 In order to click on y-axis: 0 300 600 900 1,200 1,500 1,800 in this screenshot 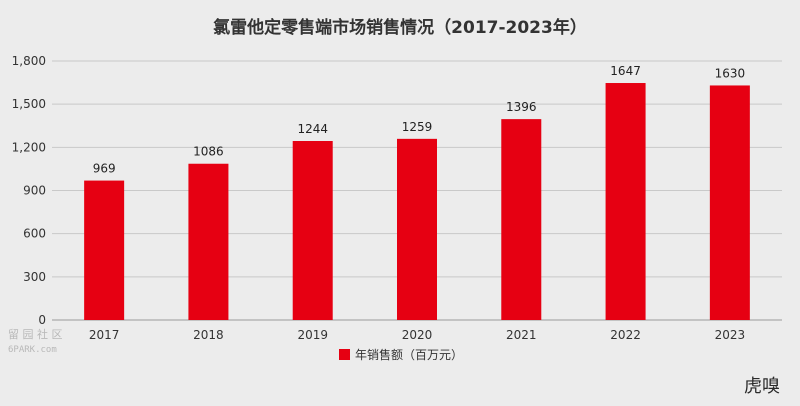, I will do `click(29, 190)`.